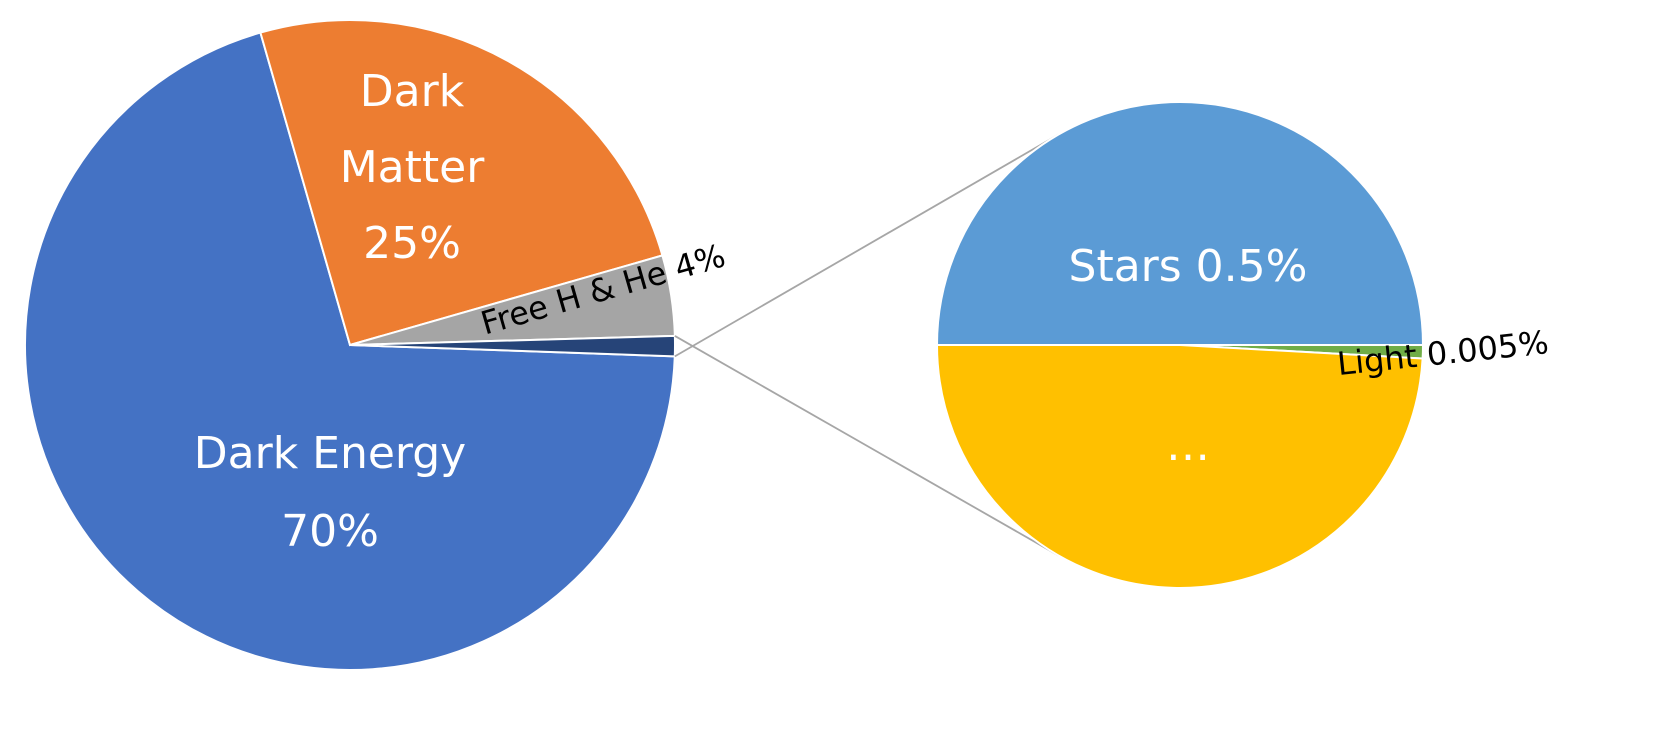  I want to click on label-dark-energy: Dark Energy 70%, so click(330, 492).